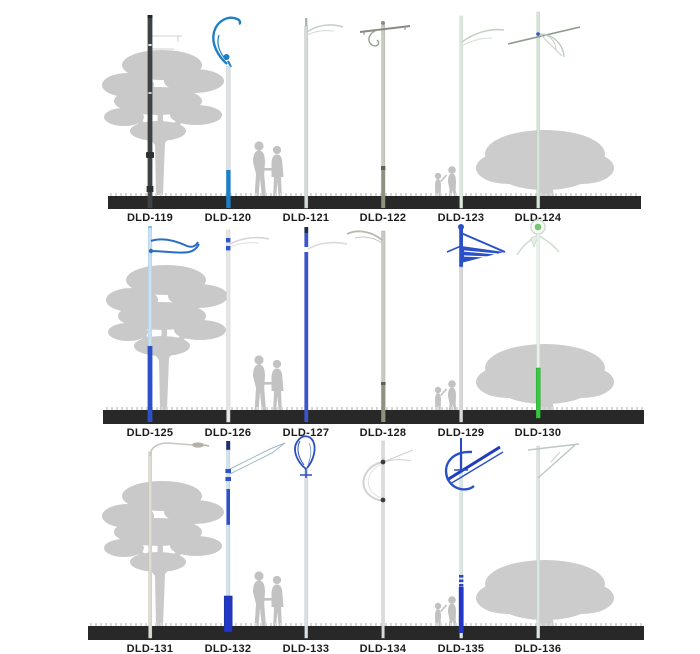 Image resolution: width=700 pixels, height=654 pixels. Describe the element at coordinates (306, 648) in the screenshot. I see `pole-label-dld-133: DLD-133` at that location.